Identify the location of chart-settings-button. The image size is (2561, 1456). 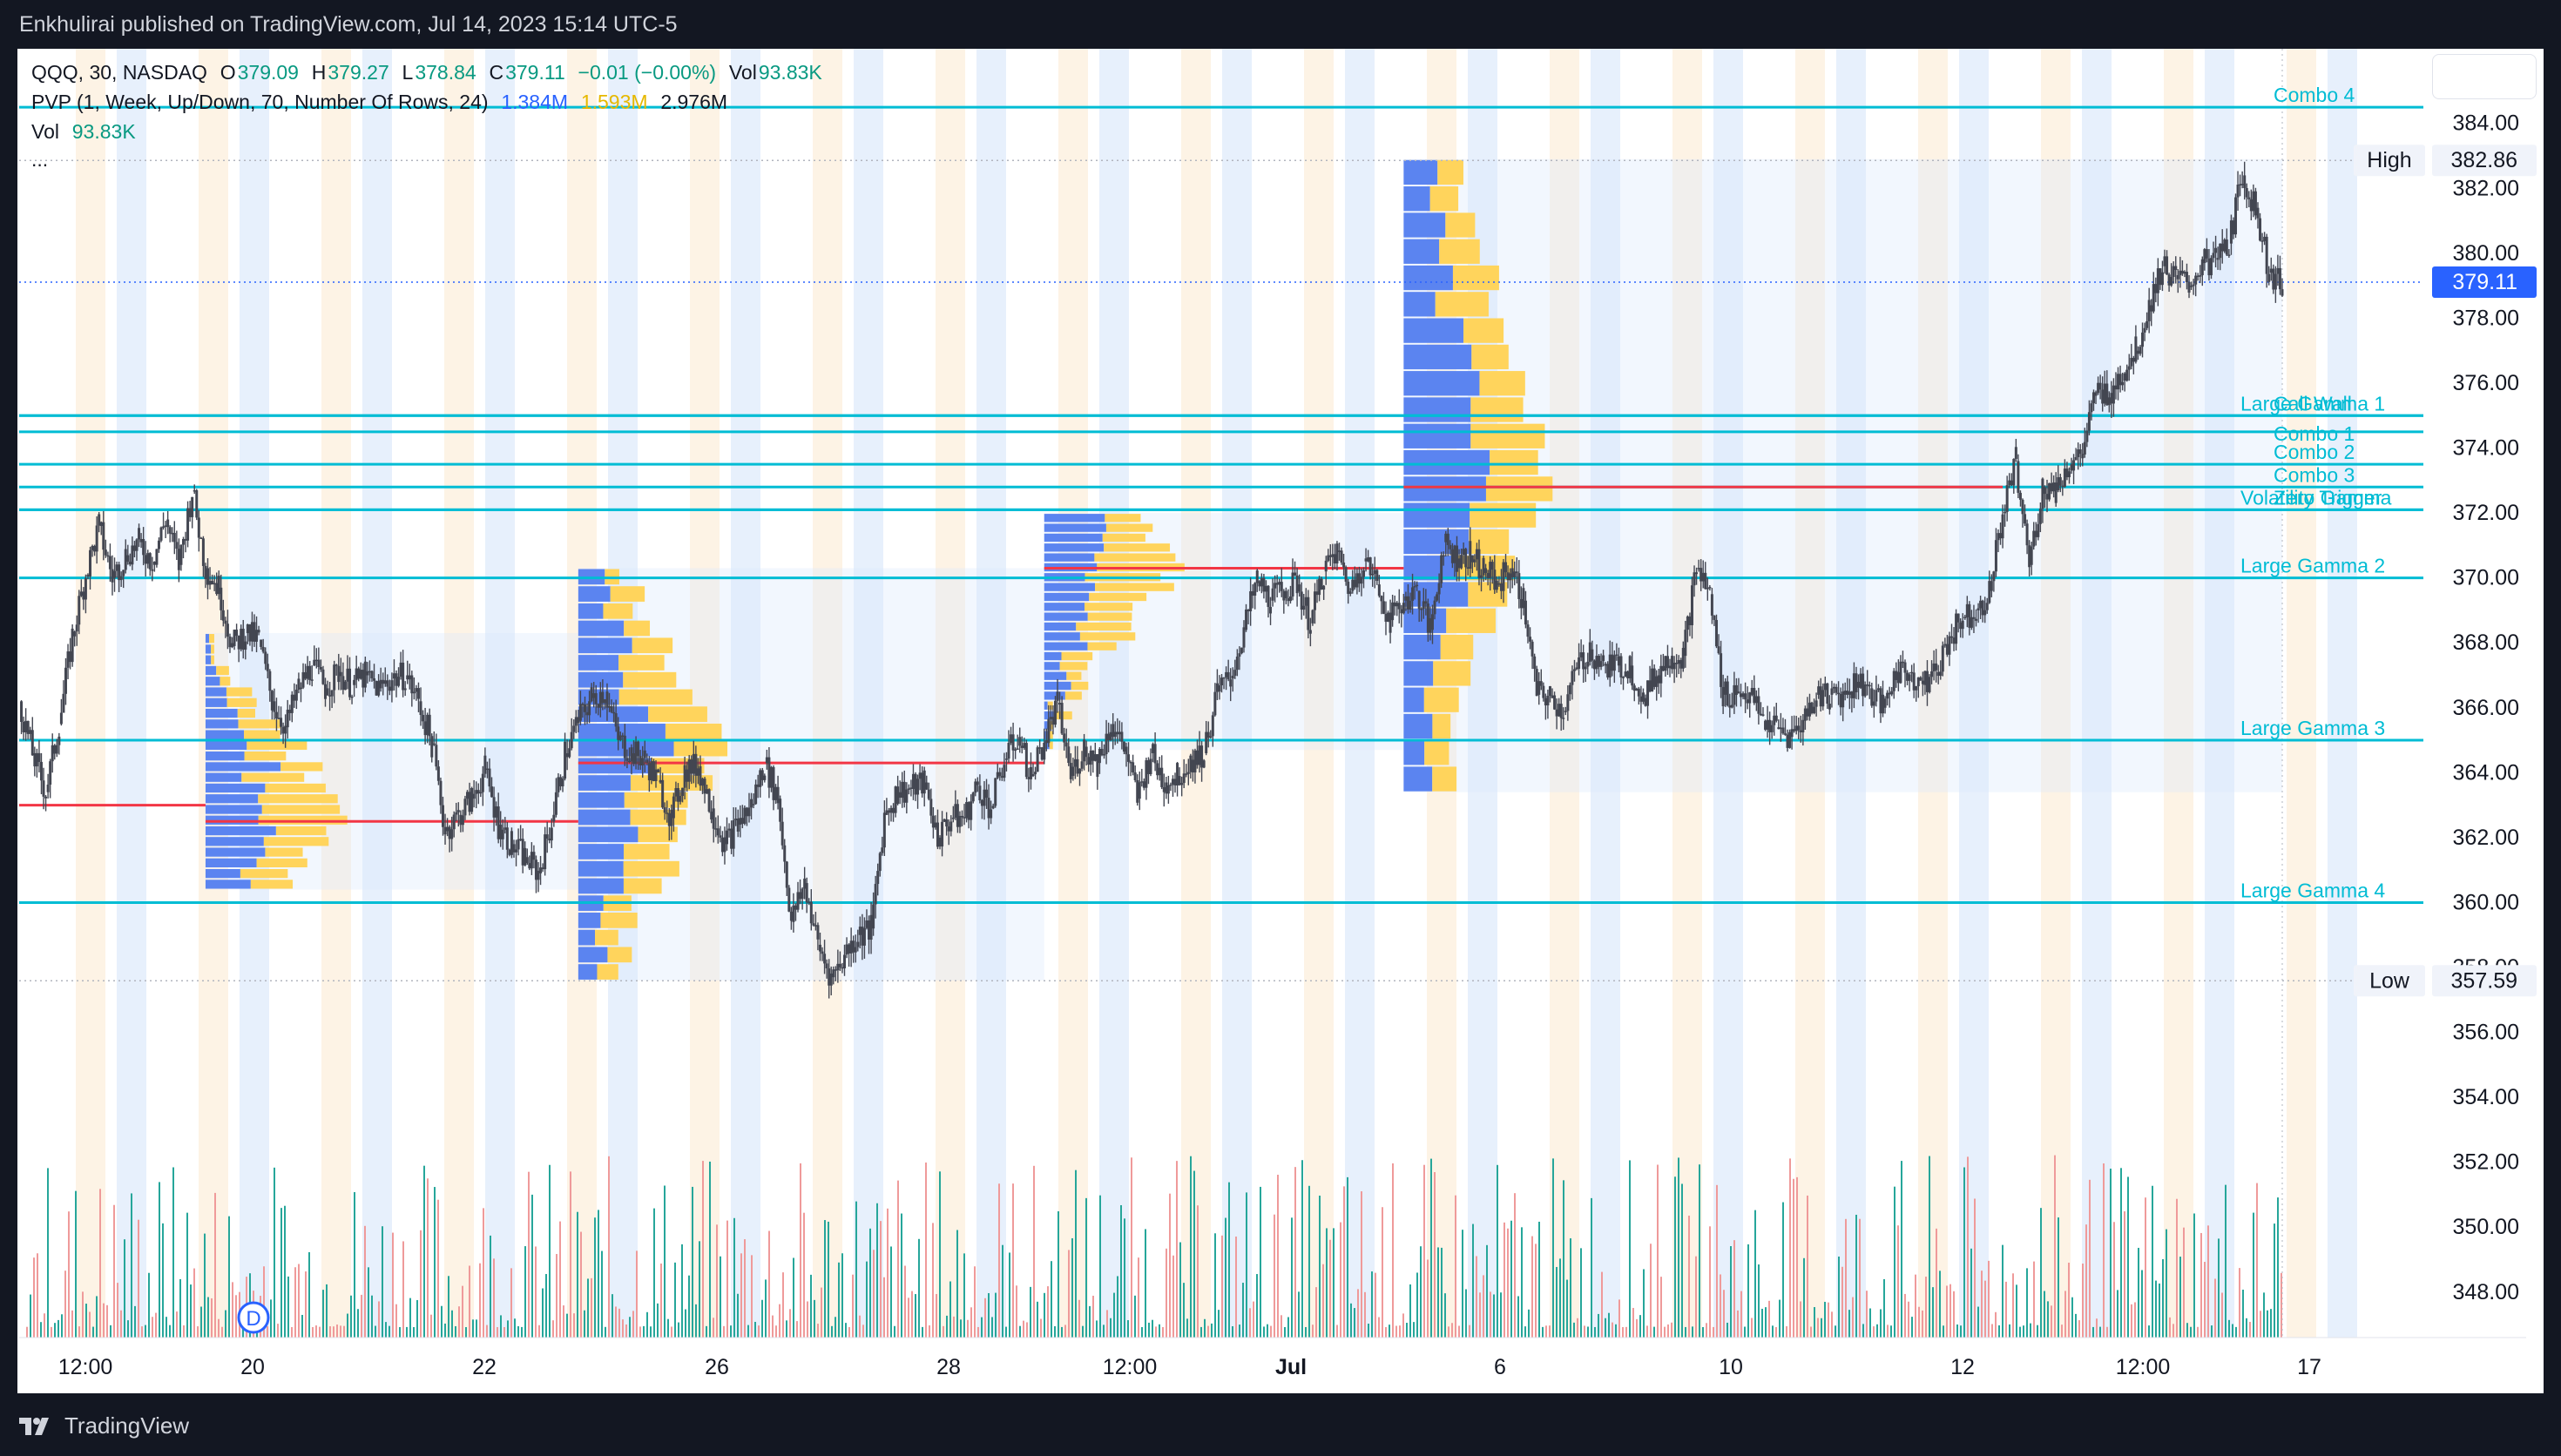
(2484, 76).